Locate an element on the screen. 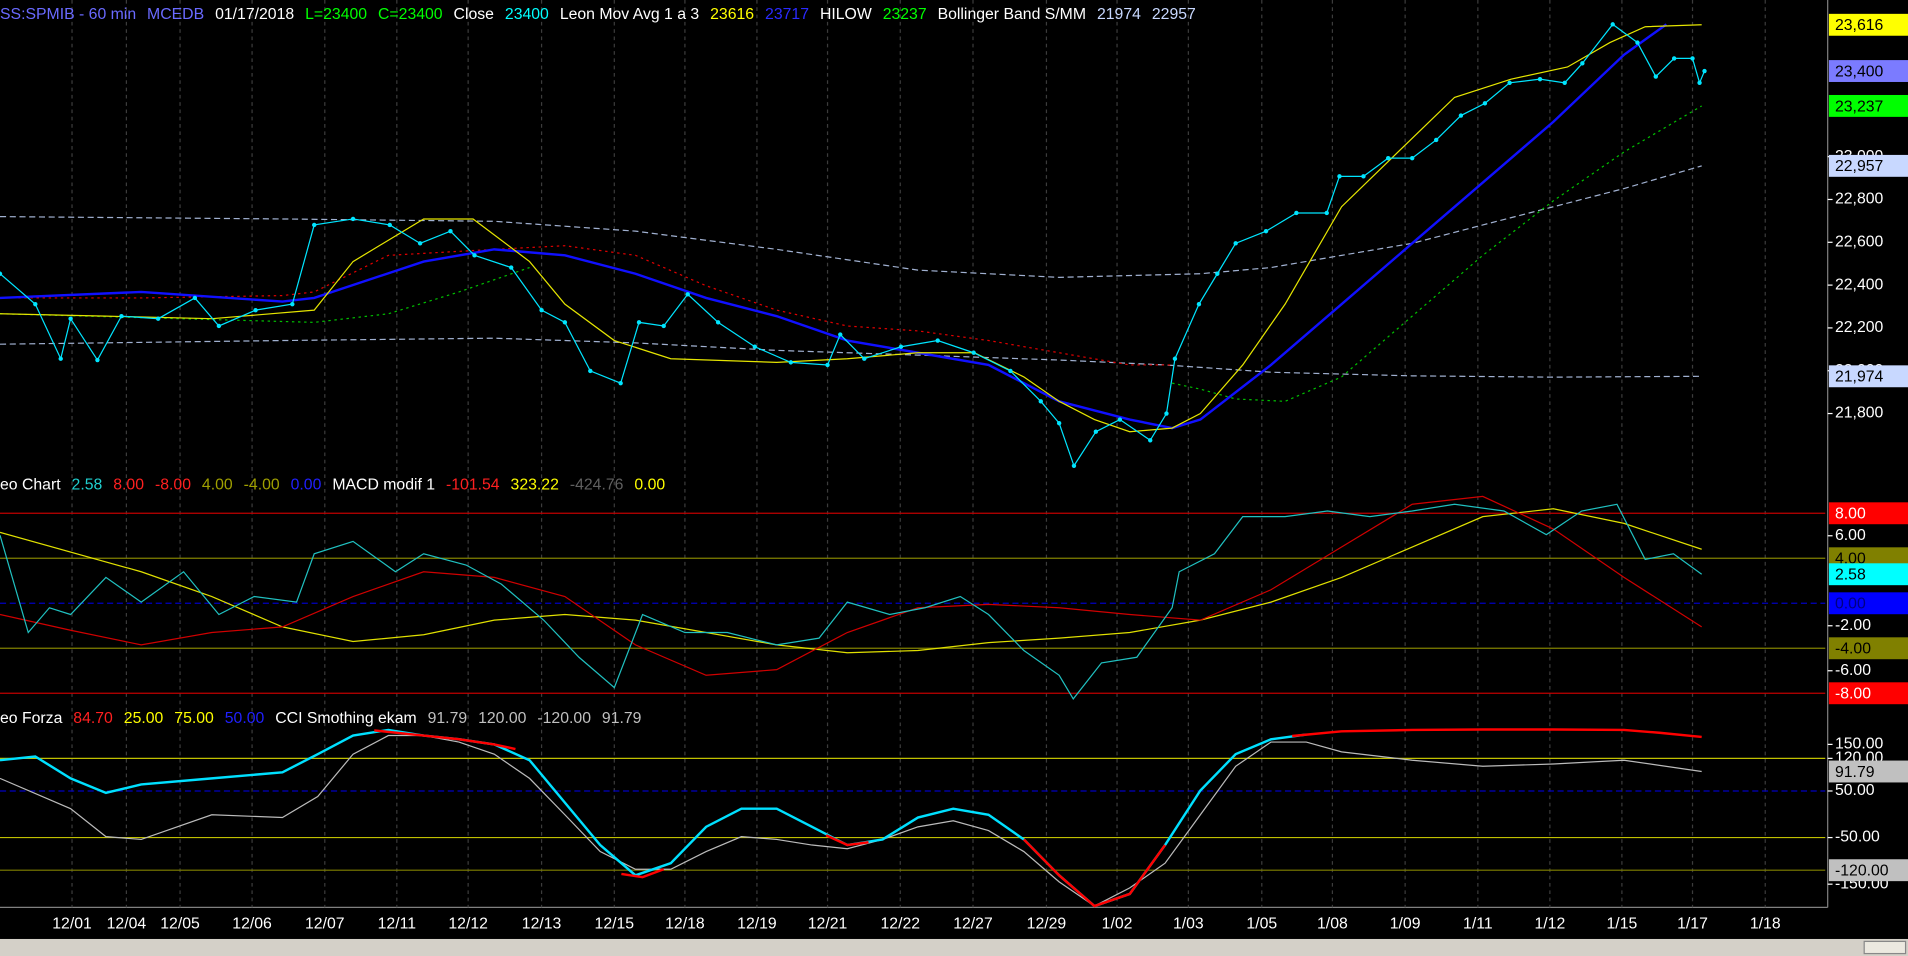 The height and width of the screenshot is (956, 1908). x-tick-label: 12/29 is located at coordinates (1047, 924).